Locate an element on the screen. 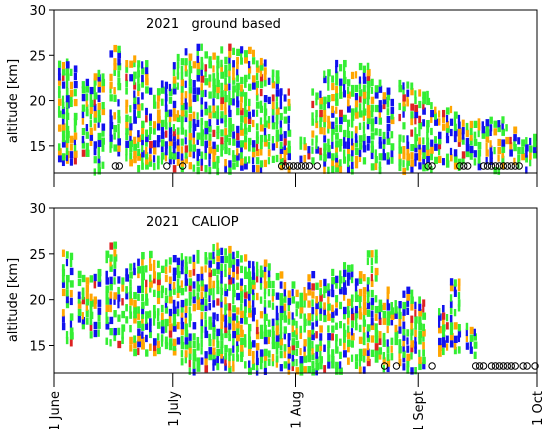 The image size is (550, 429). observation-column is located at coordinates (451, 137).